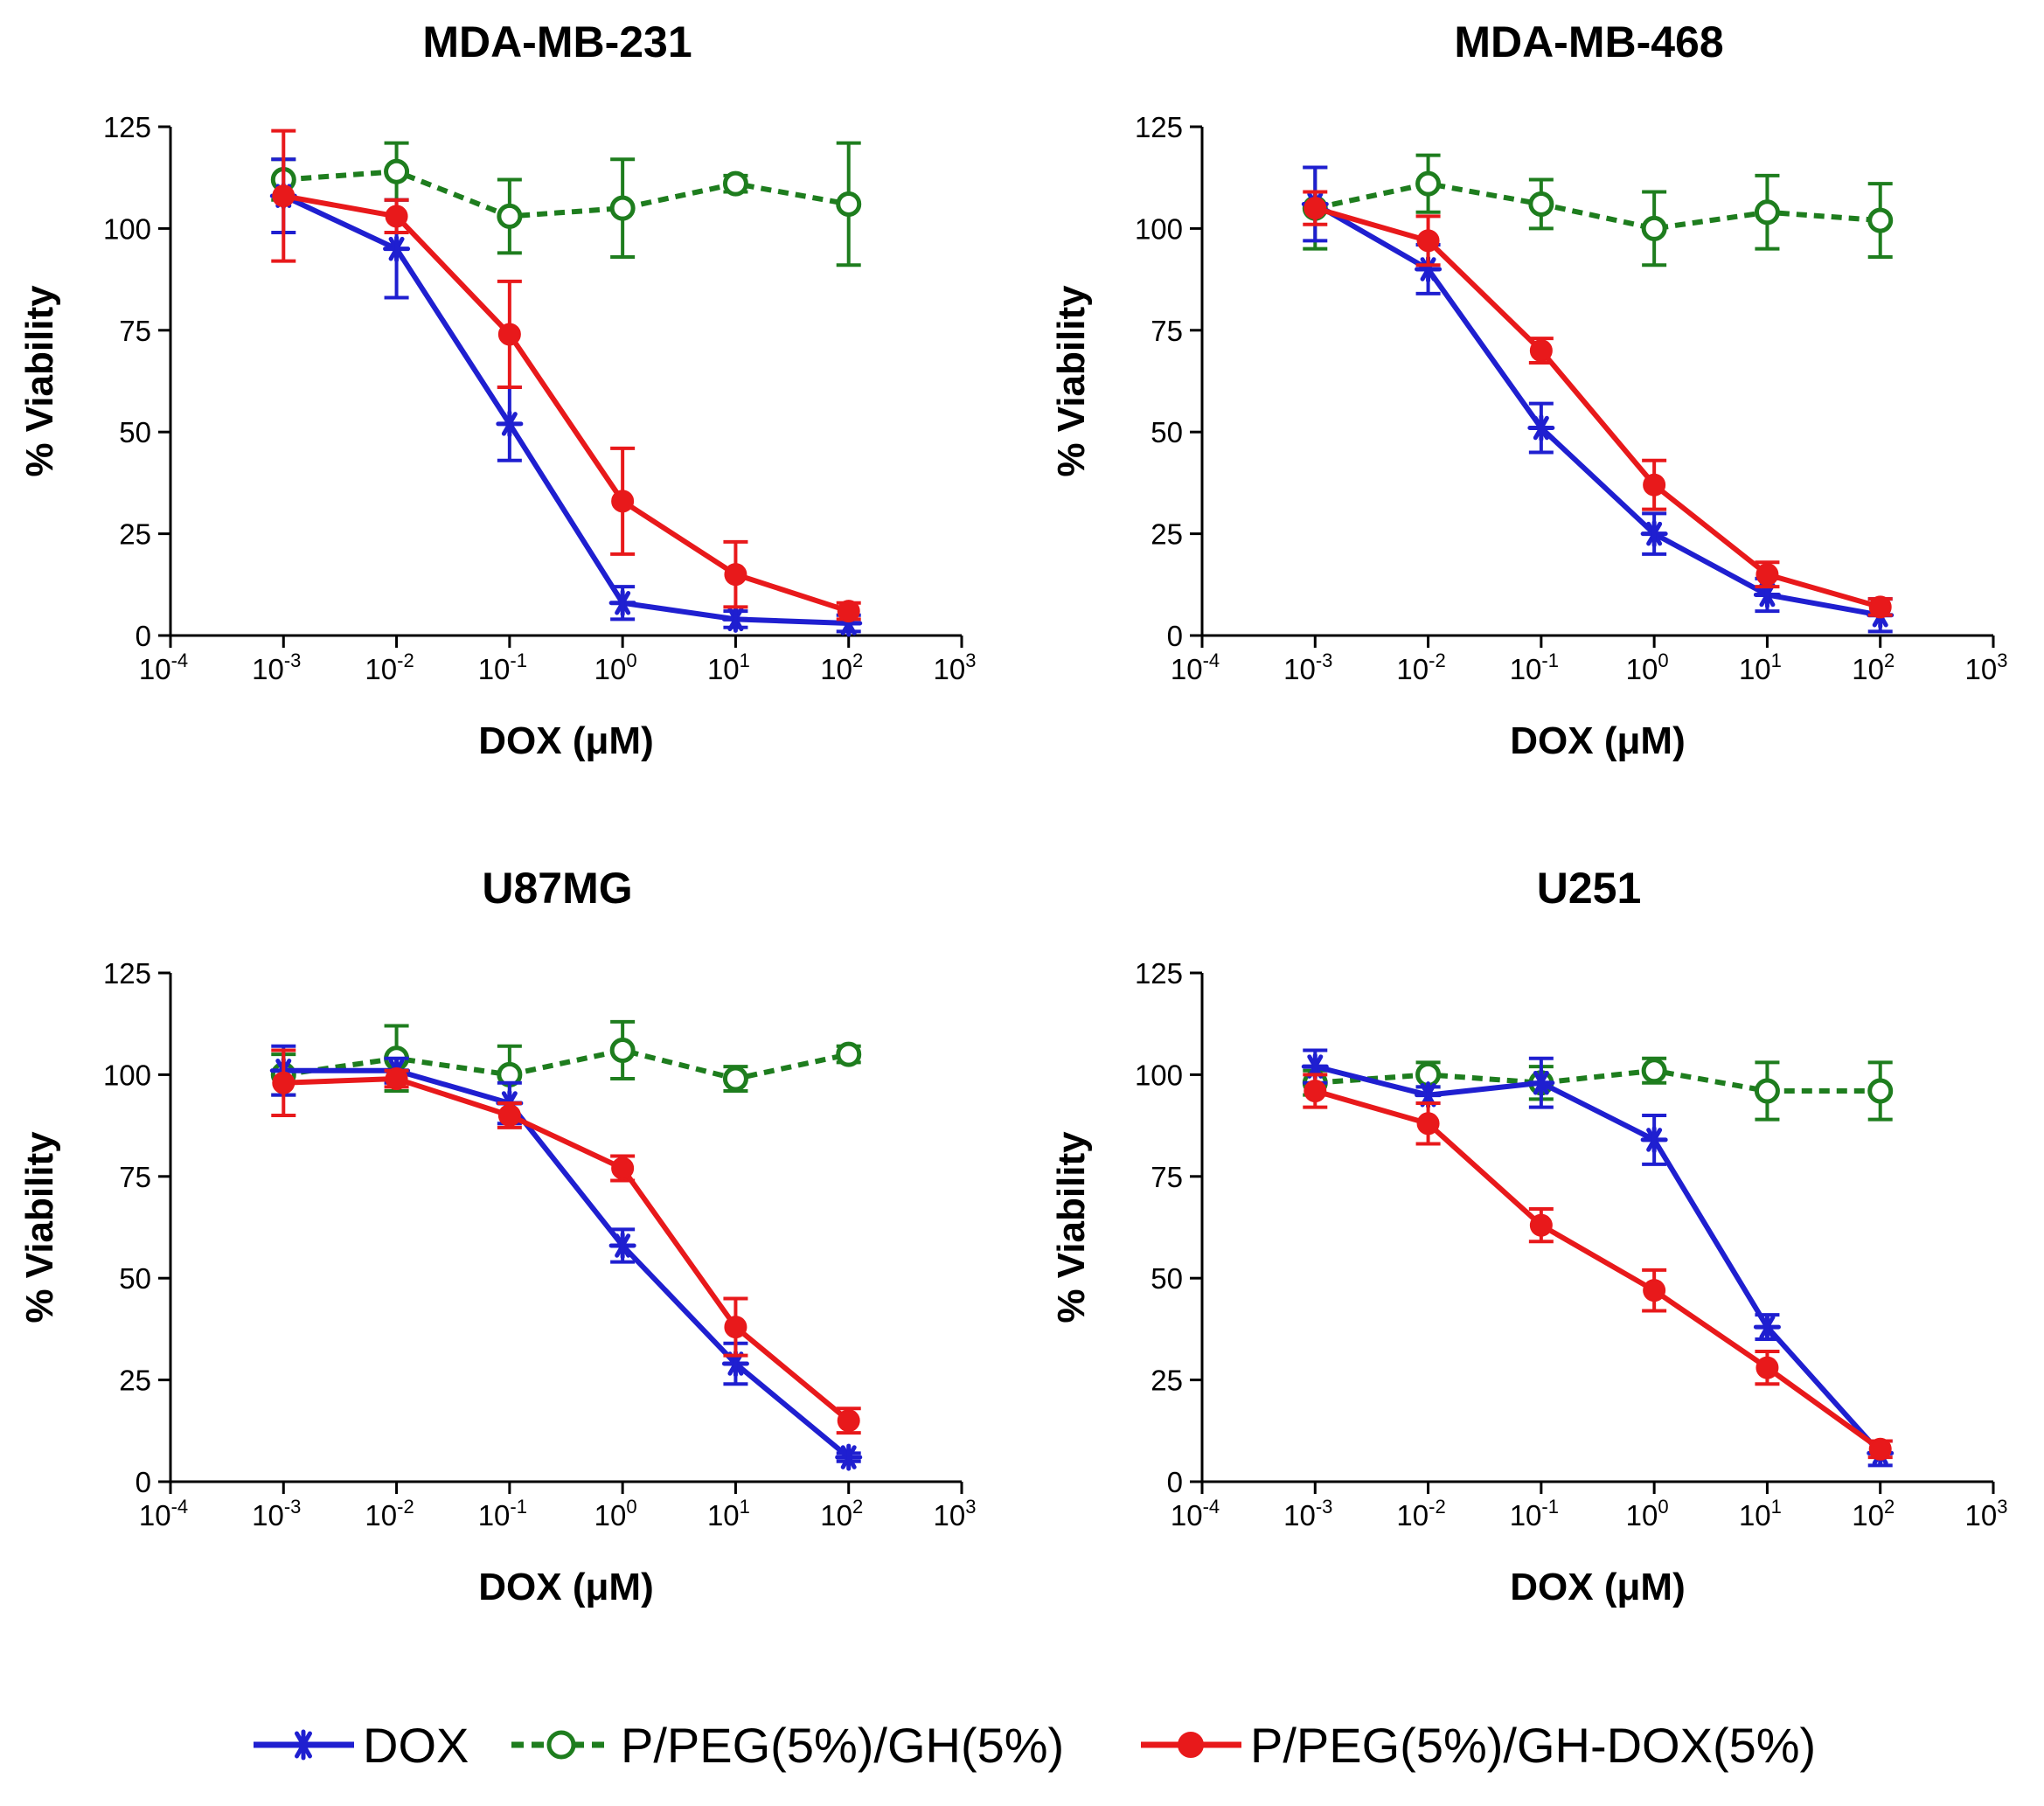 The height and width of the screenshot is (1806, 2044). I want to click on legend: DOX P/PEG(5%)/GH(5%) P/PEG(5%)/GH-DOX(5%), so click(1035, 1745).